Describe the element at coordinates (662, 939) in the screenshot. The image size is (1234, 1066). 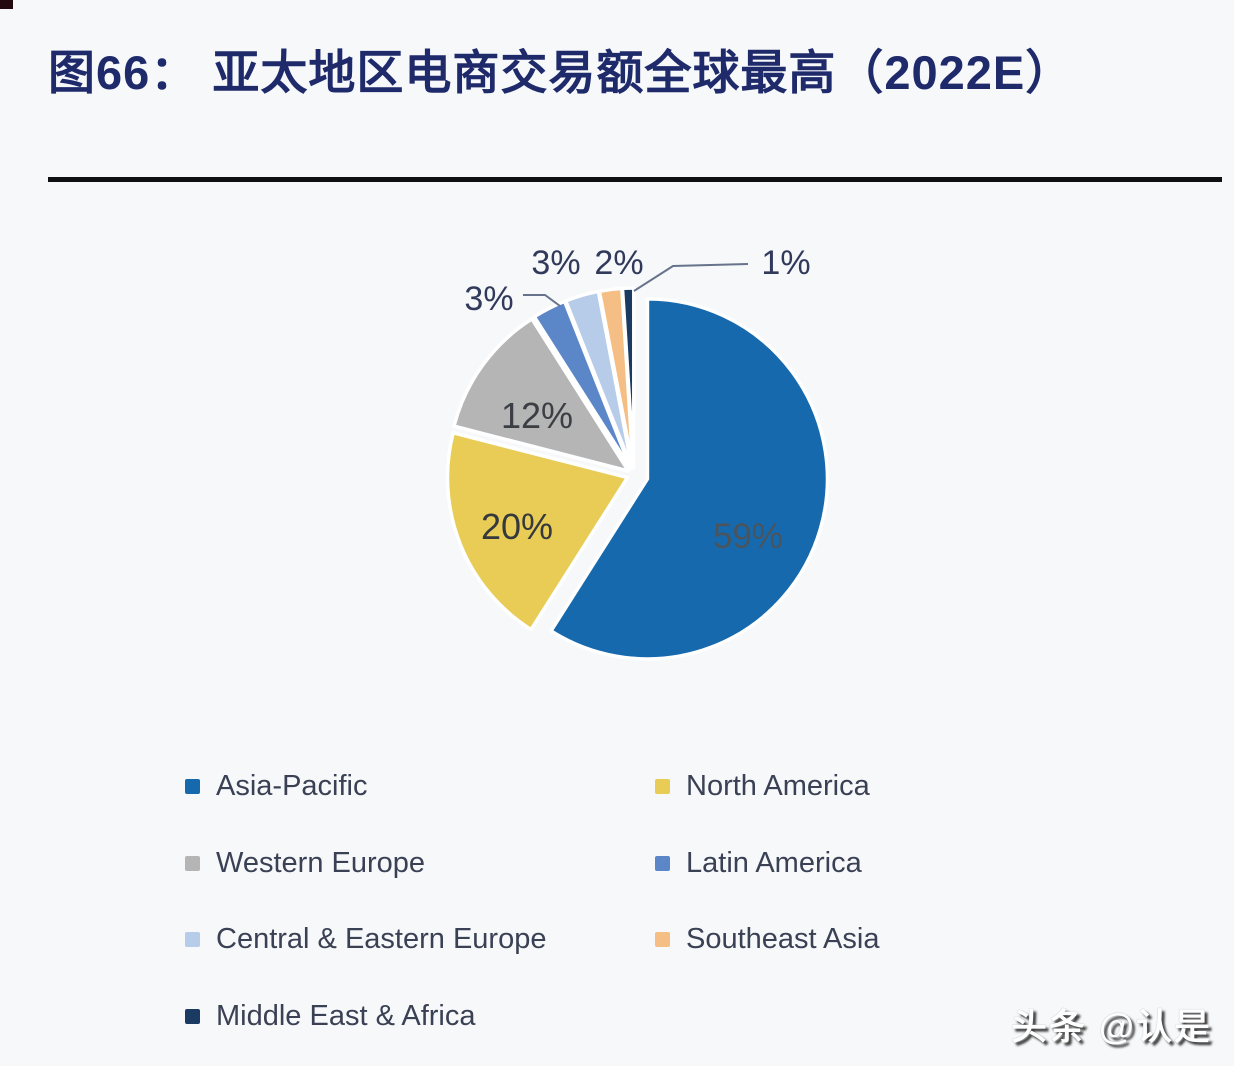
I see `legend-swatch-southeast-asia` at that location.